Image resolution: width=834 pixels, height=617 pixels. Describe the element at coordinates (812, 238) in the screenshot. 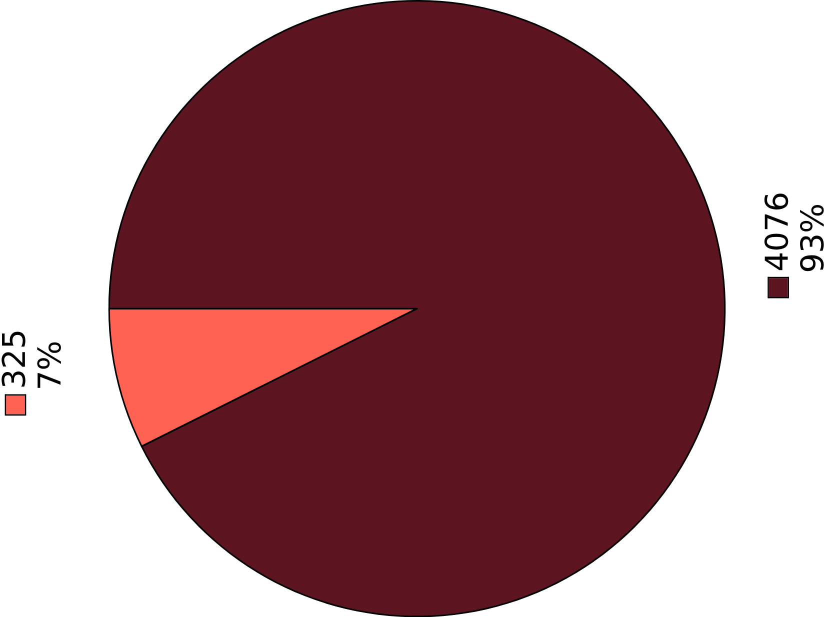

I see `text: 93%` at that location.